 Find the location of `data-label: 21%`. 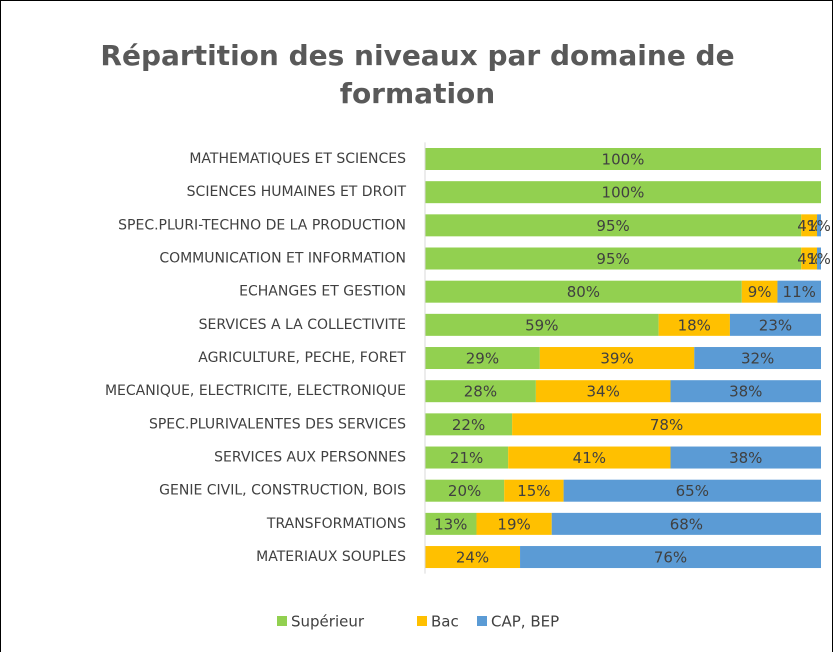

data-label: 21% is located at coordinates (466, 458).